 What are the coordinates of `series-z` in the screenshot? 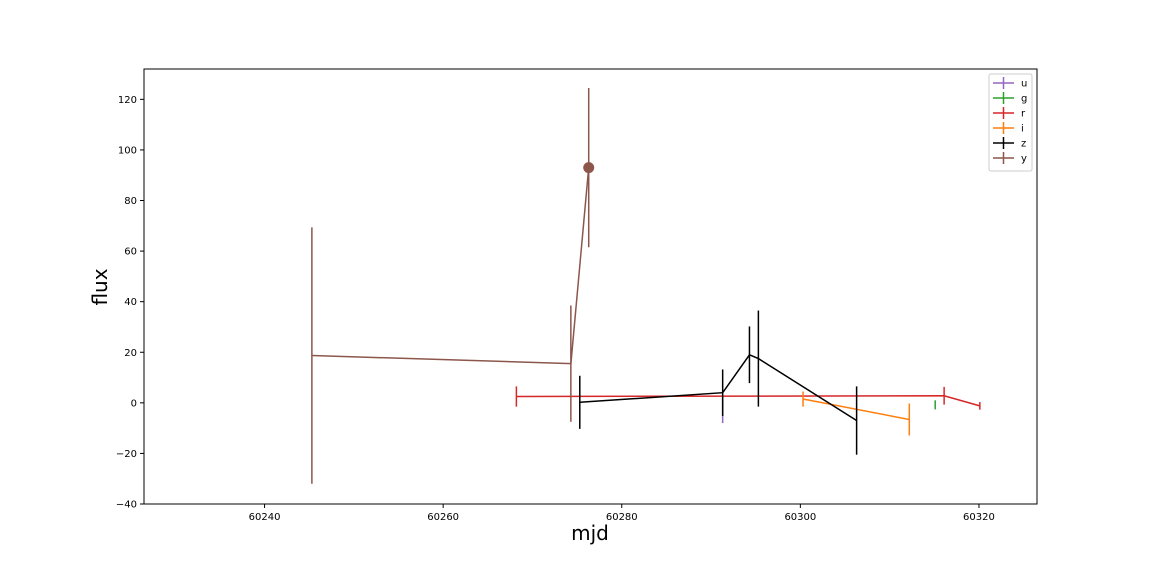 It's located at (718, 382).